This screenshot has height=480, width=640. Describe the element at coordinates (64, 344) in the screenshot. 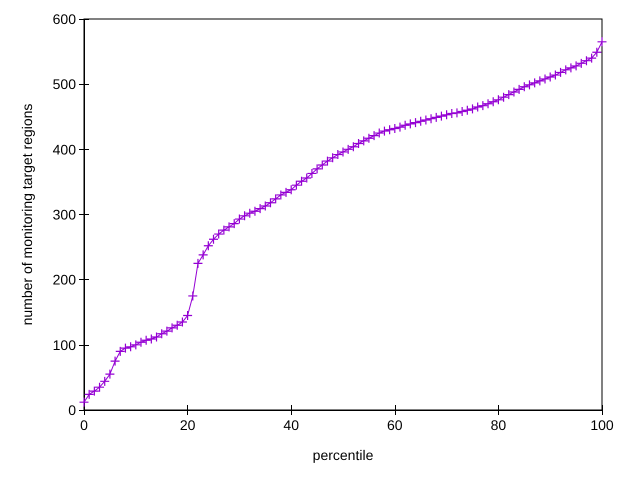

I see `y-tick-label: 100` at that location.